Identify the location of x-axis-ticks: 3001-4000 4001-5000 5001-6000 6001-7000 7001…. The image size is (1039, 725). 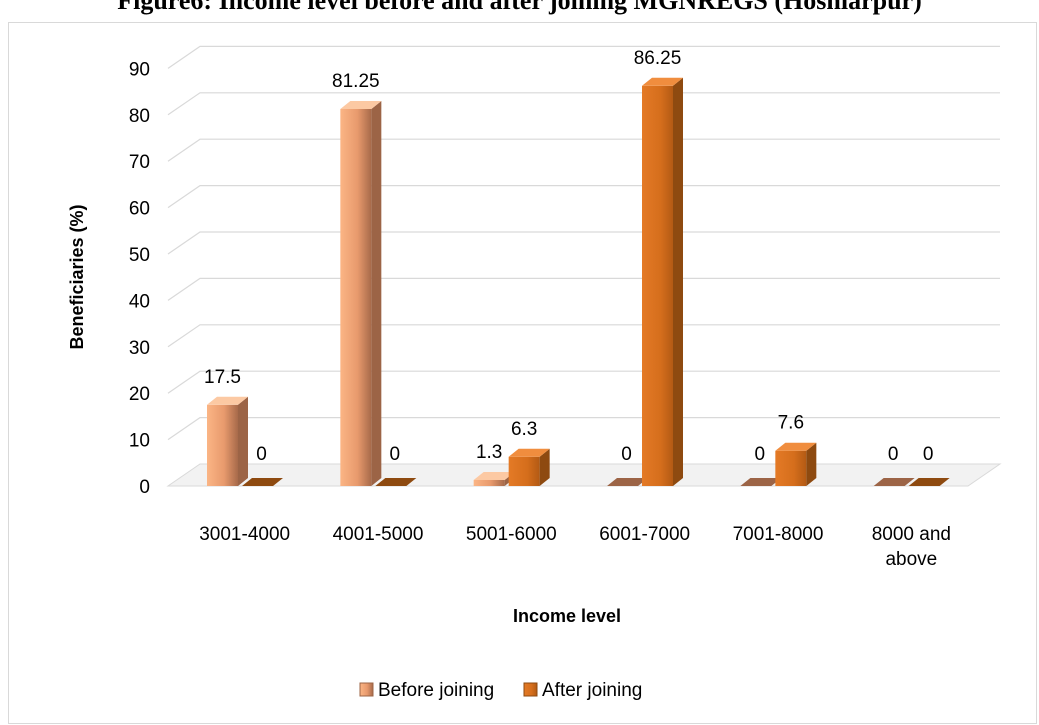
(575, 547).